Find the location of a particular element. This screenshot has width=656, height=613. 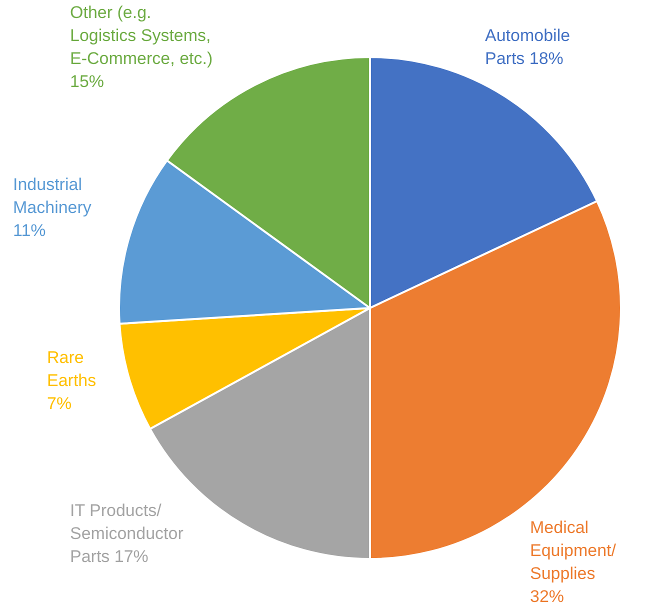

slice-label: Other (e.g. Logistics Systems, E-Commerce, etc.) is located at coordinates (141, 35).